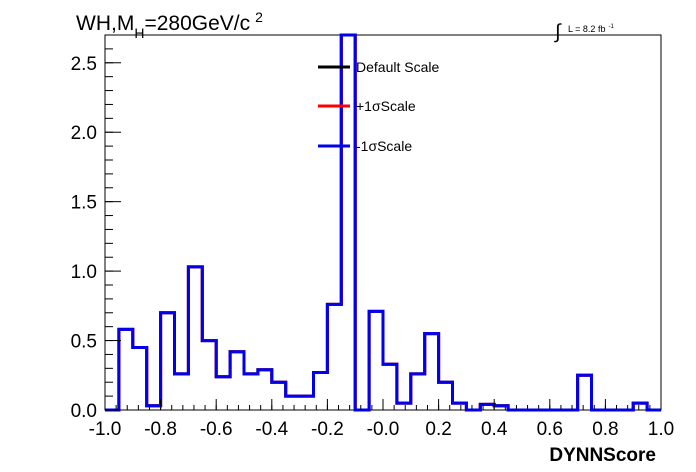  I want to click on y-tick-label: 0.0, so click(84, 411).